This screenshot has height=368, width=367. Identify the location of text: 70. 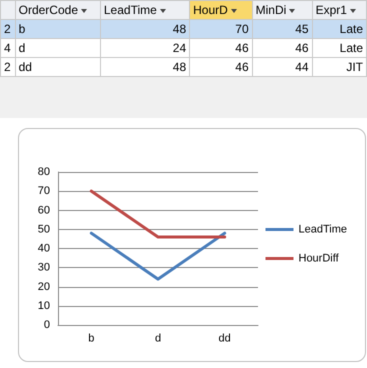
(221, 29).